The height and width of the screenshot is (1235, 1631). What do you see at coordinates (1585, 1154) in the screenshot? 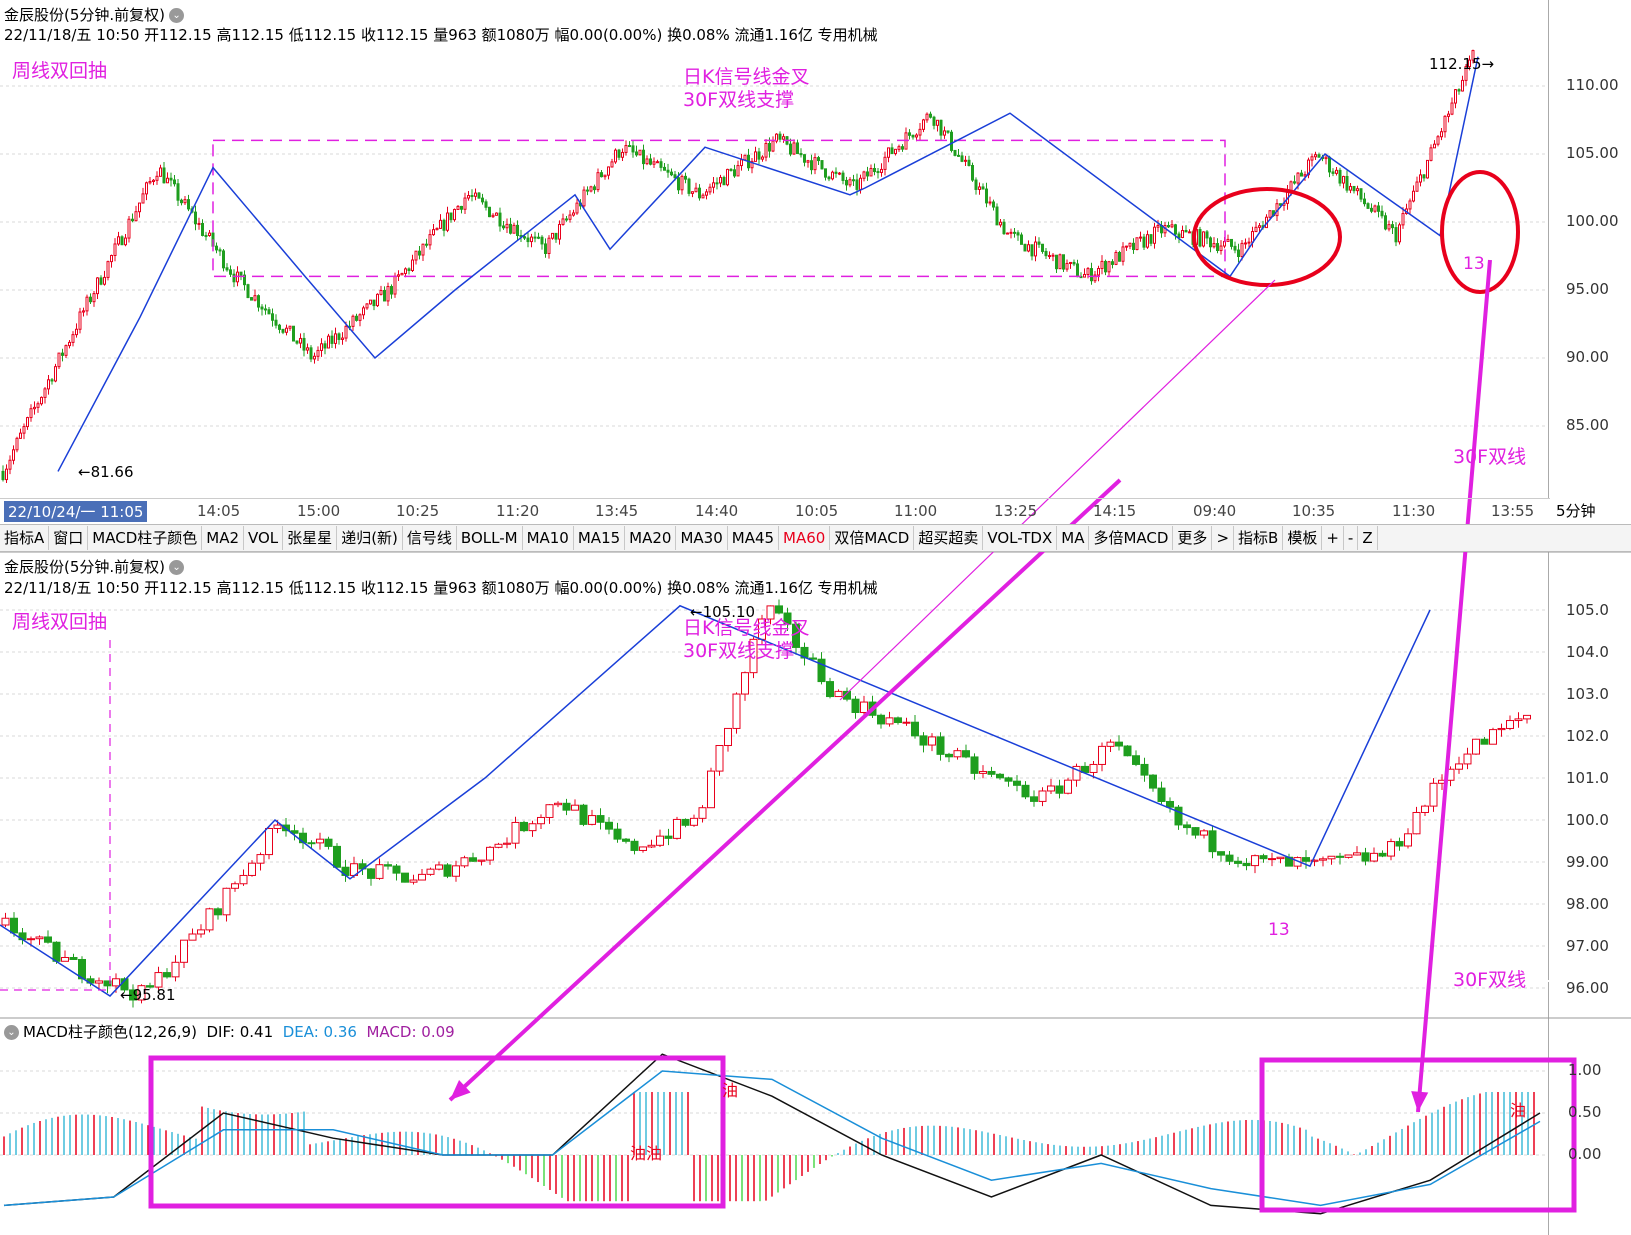
I see `macd-y-tick: 0.00` at bounding box center [1585, 1154].